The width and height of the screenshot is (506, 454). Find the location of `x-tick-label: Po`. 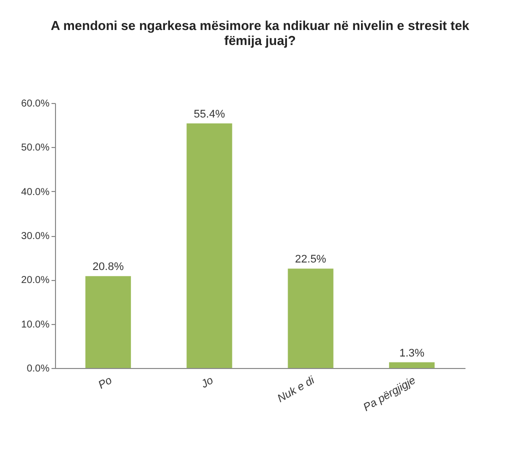

x-tick-label: Po is located at coordinates (105, 383).